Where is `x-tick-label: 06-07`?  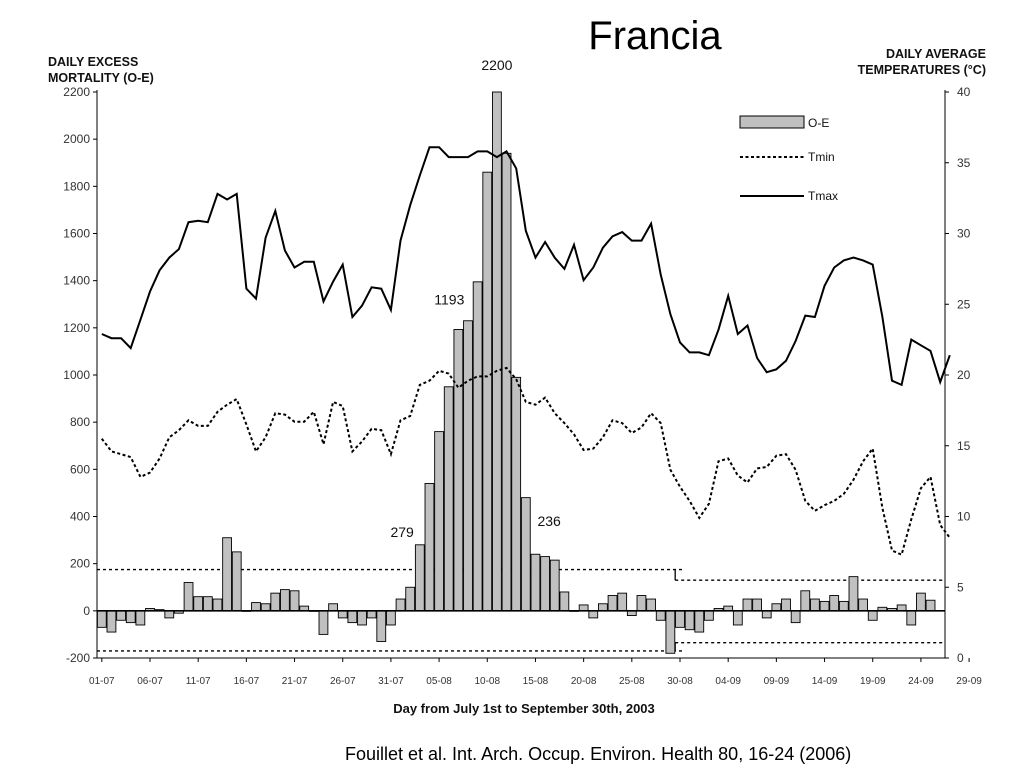 x-tick-label: 06-07 is located at coordinates (150, 681).